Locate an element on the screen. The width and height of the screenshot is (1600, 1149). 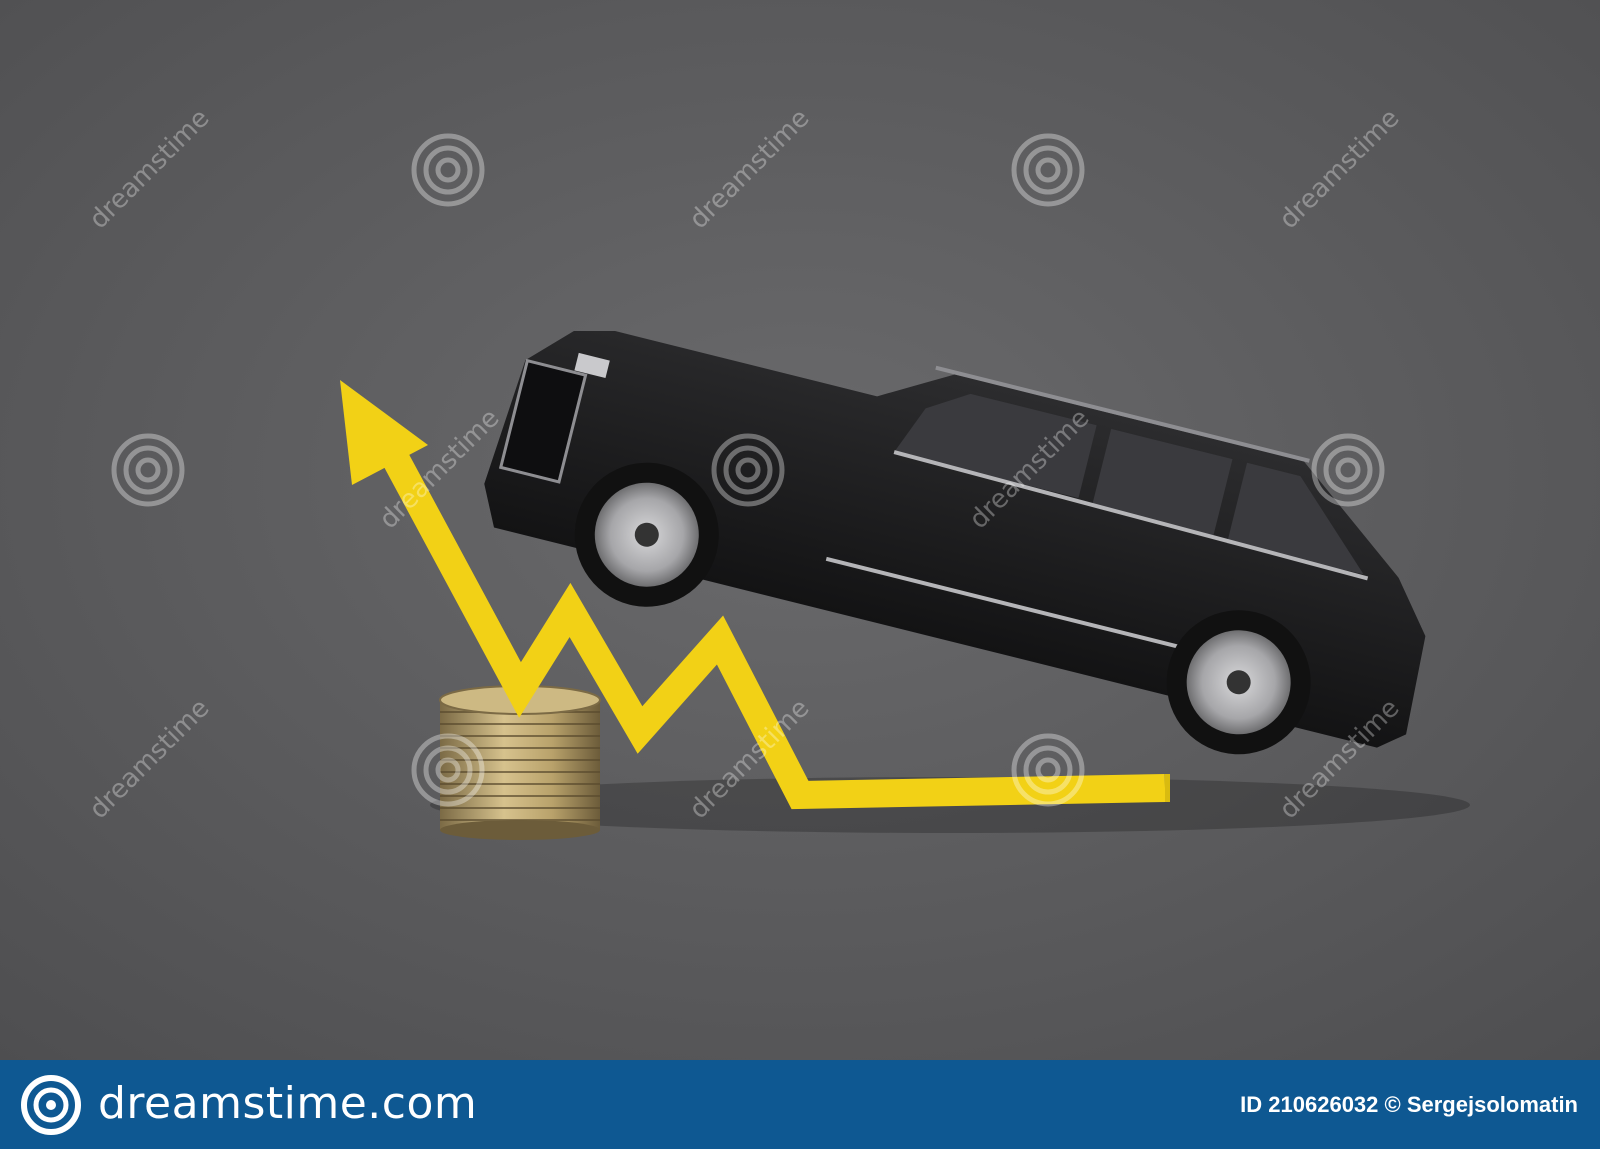
dreamstime-logo-icon is located at coordinates (51, 1105).